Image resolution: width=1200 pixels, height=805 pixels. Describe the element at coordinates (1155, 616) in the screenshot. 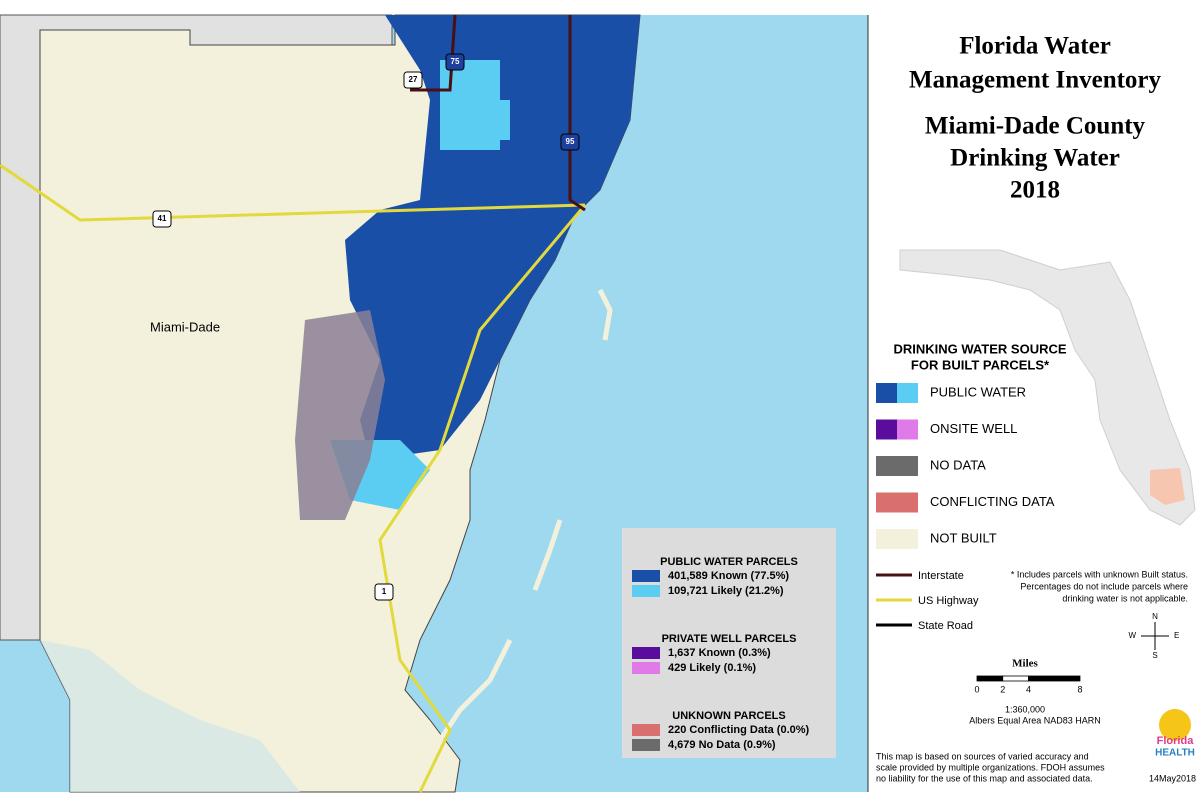

I see `compass-n: N` at that location.